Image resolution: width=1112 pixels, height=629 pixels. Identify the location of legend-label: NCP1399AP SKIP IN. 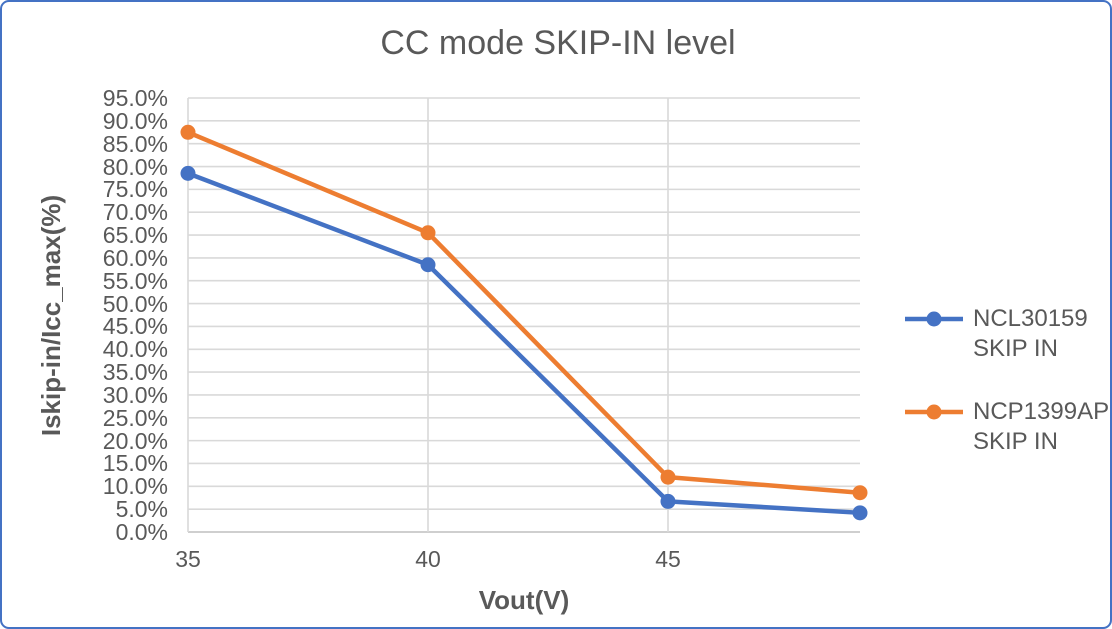
(1041, 426).